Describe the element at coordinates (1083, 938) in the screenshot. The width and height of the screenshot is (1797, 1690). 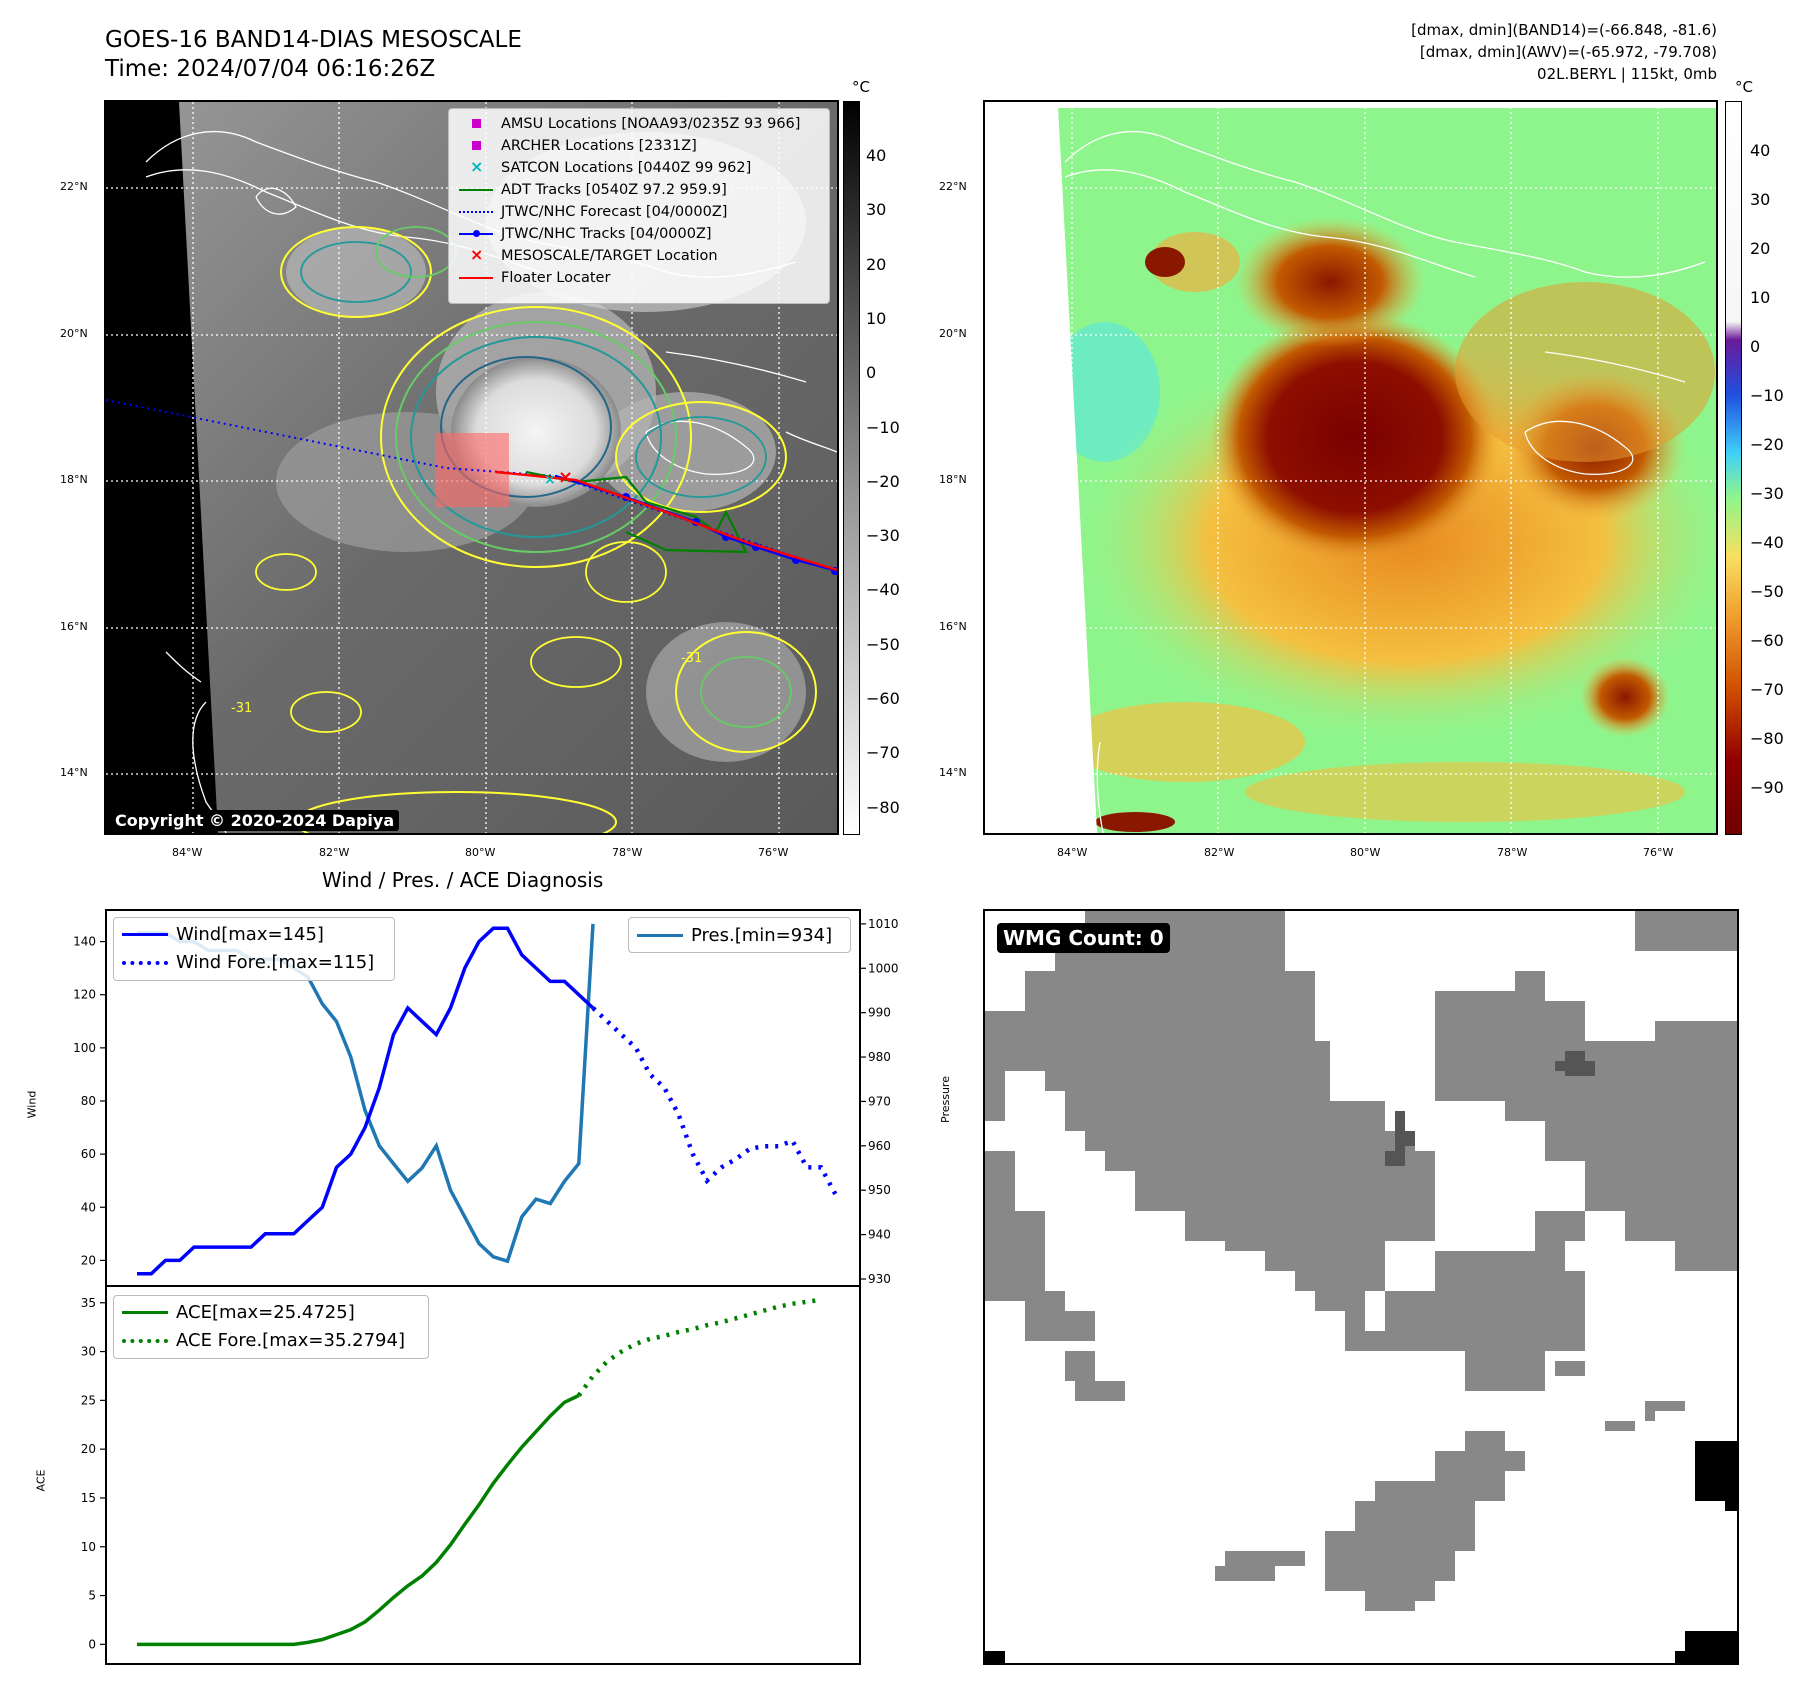
I see `wmg-count-badge: WMG Count: 0` at that location.